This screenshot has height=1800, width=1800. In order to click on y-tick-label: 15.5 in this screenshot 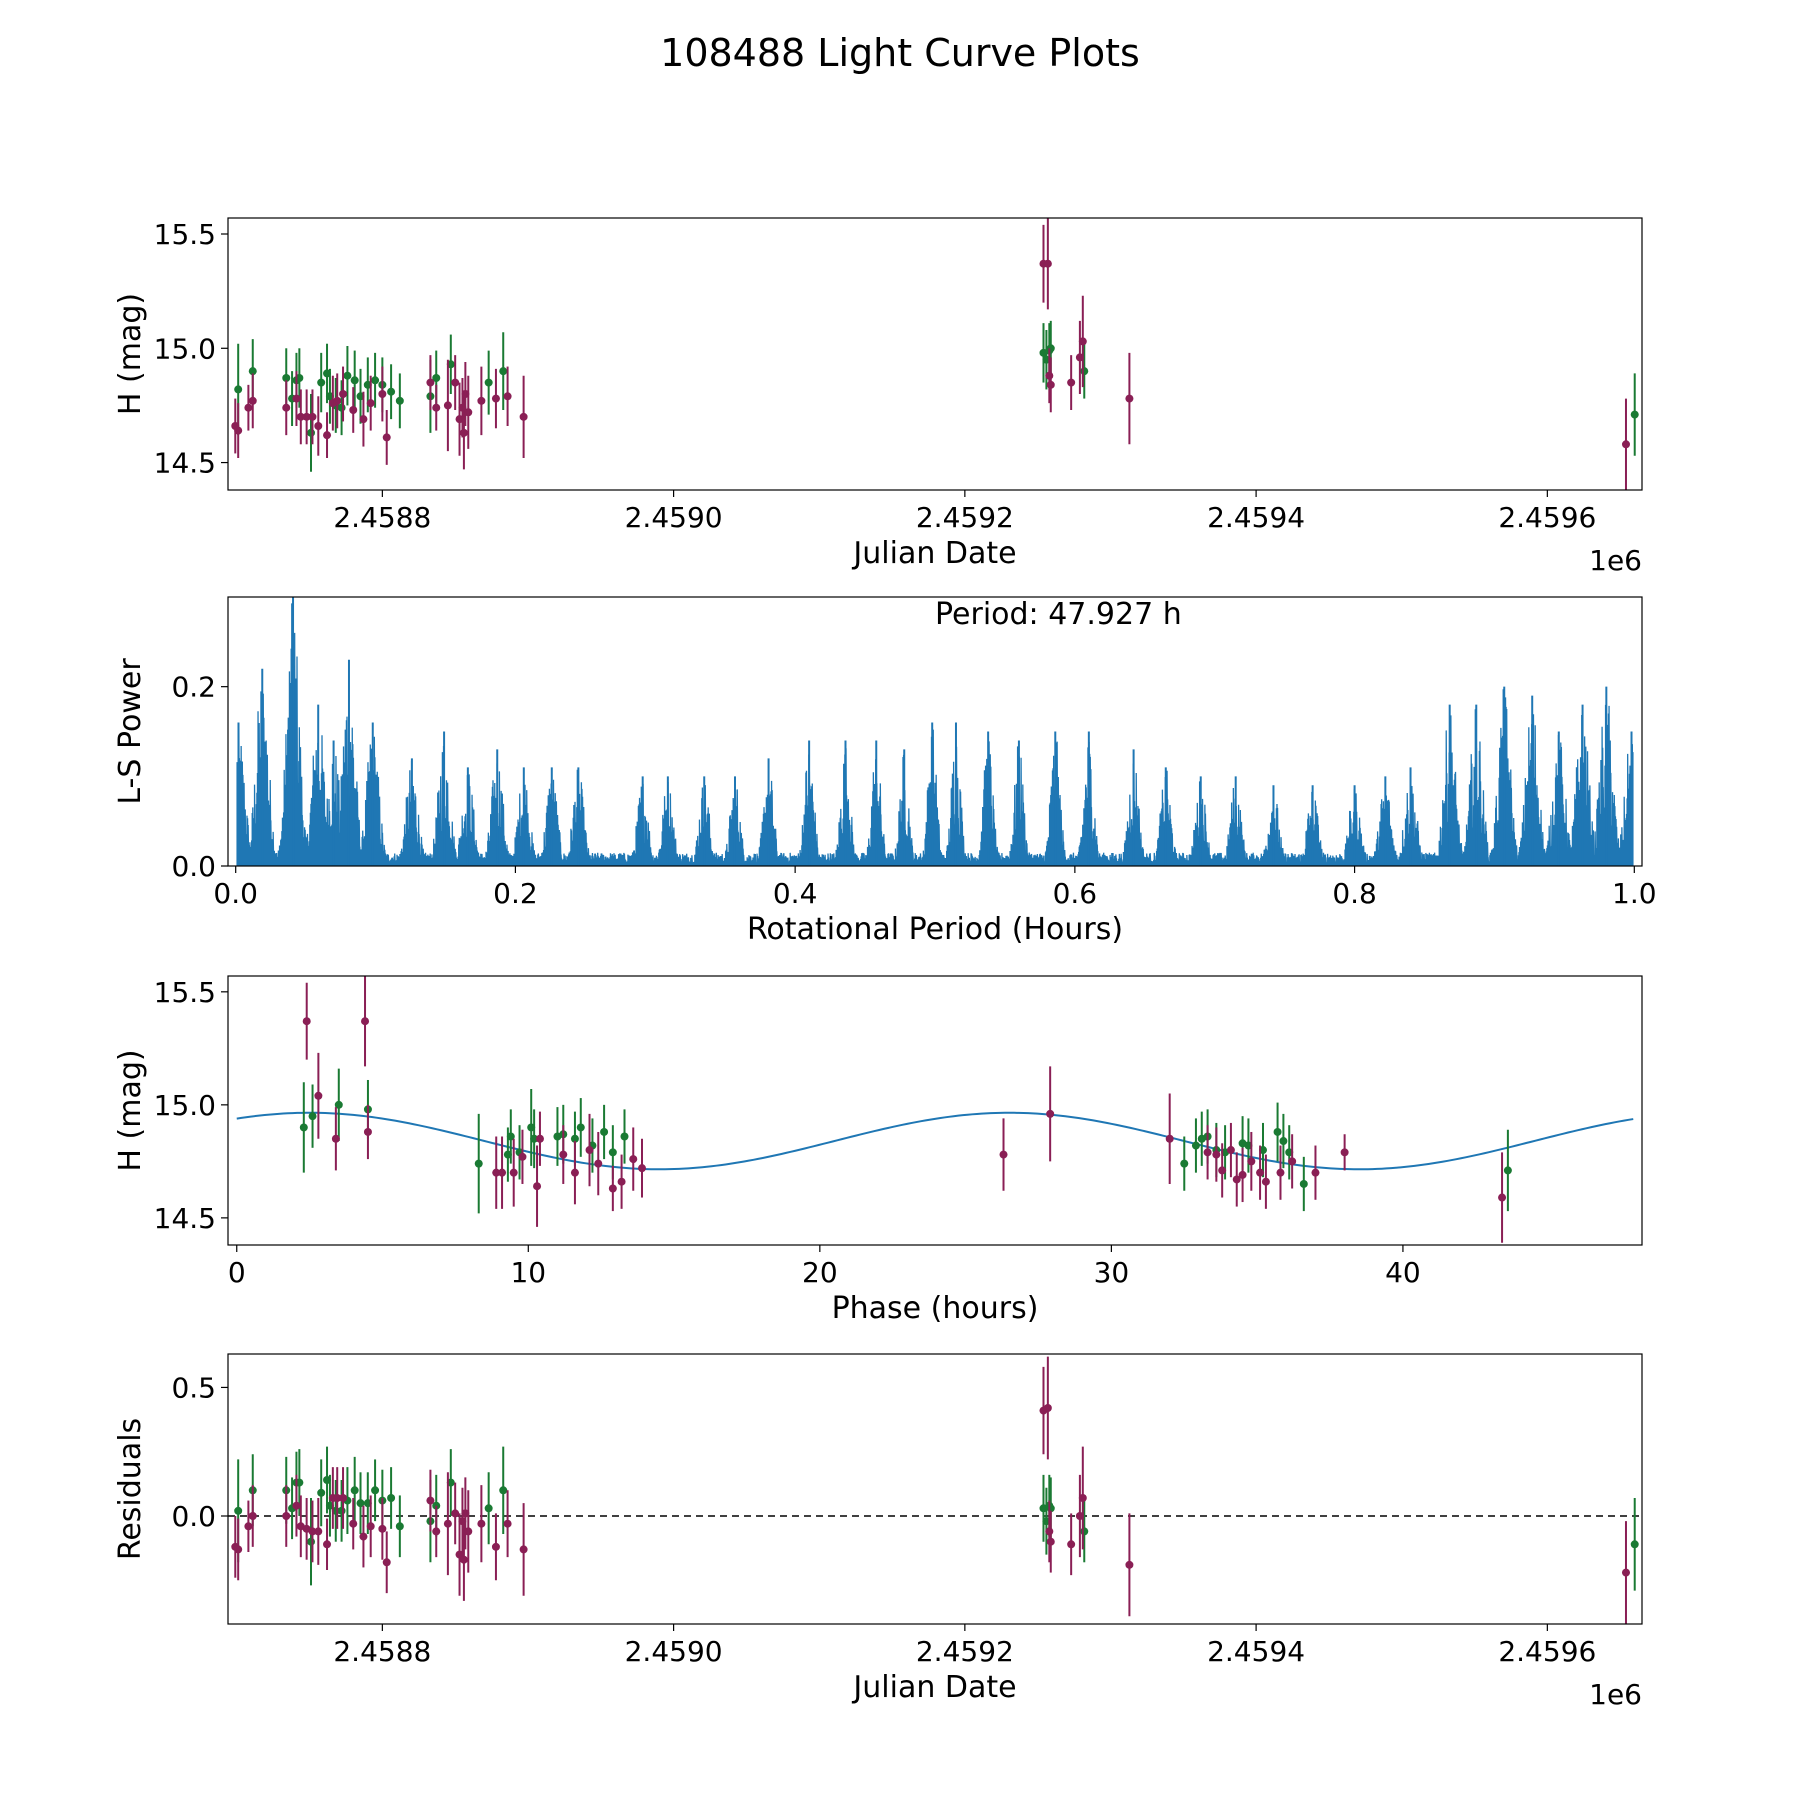, I will do `click(185, 234)`.